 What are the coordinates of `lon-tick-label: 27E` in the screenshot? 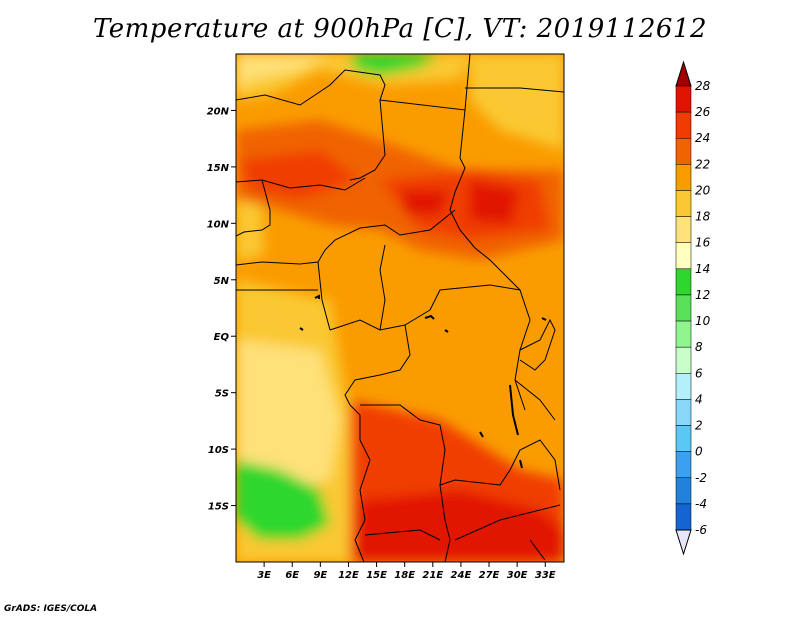 It's located at (489, 575).